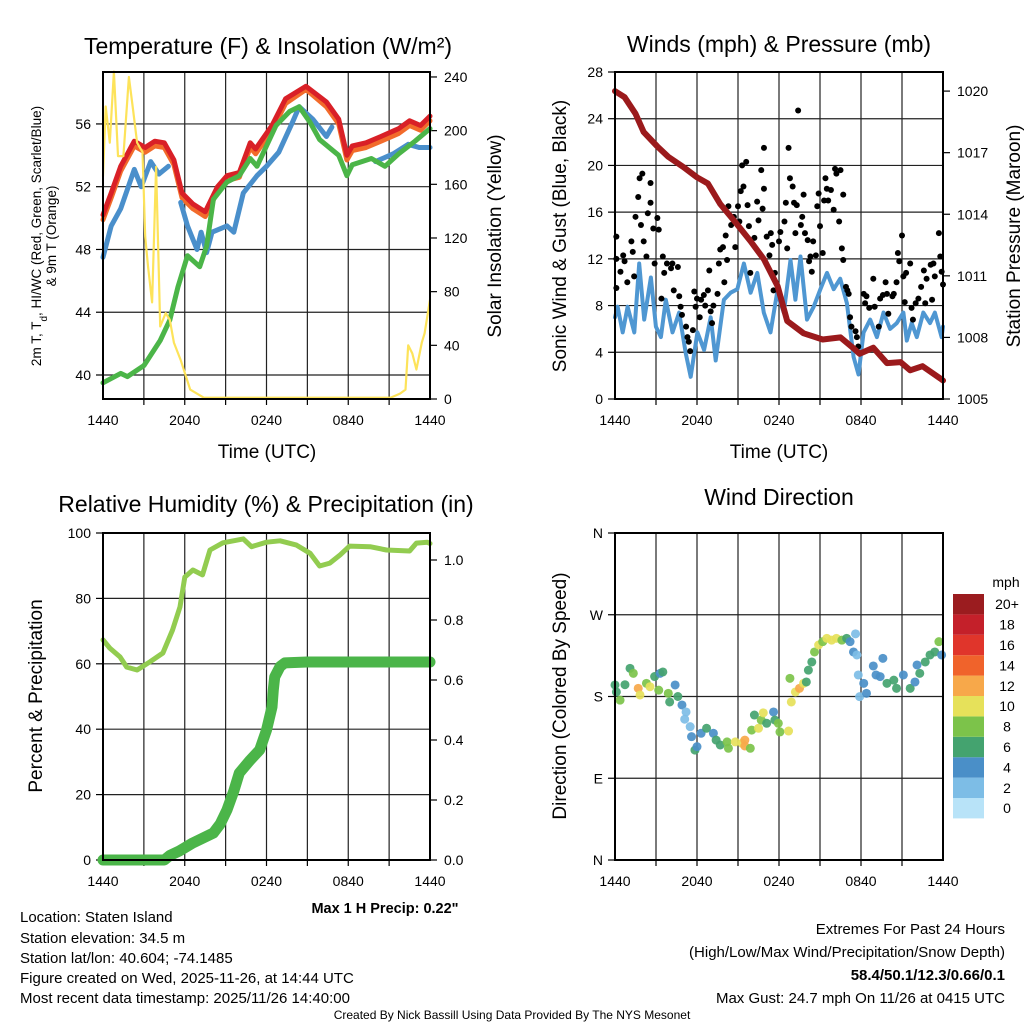 The image size is (1024, 1024). What do you see at coordinates (102, 938) in the screenshot?
I see `info-elevation: Station elevation: 34.5 m` at bounding box center [102, 938].